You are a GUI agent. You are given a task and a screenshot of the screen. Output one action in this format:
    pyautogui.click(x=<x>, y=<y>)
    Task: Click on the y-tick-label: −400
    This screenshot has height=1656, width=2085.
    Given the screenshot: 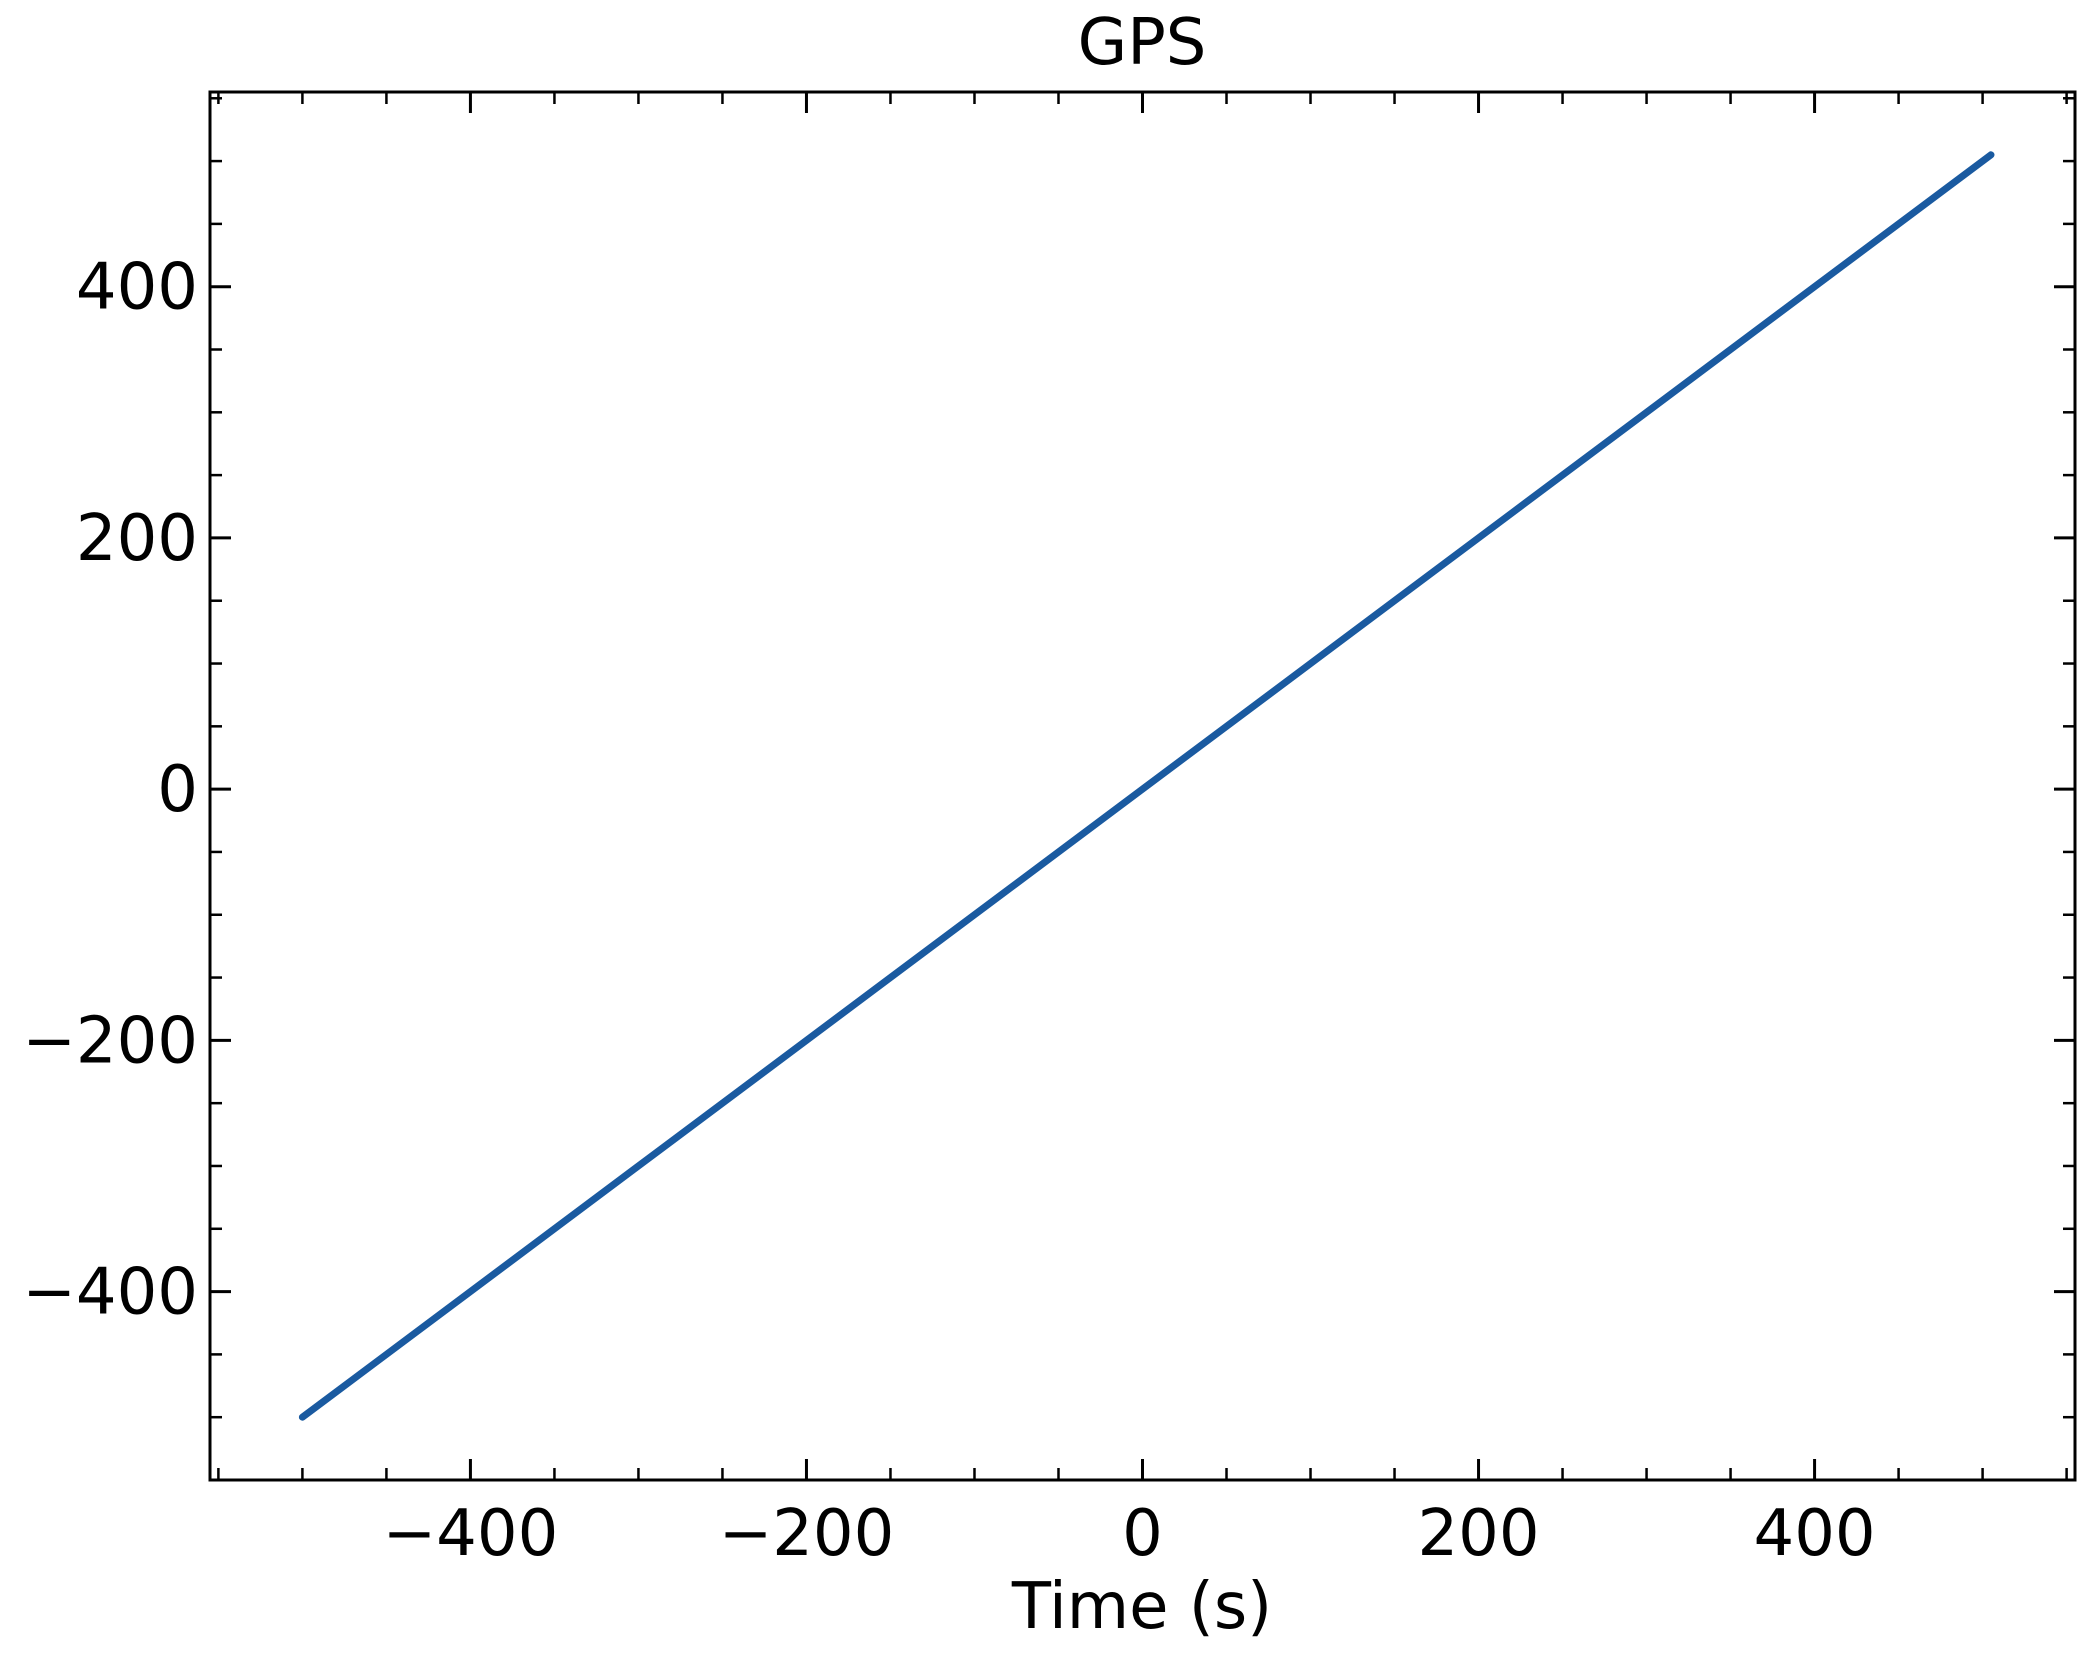 What is the action you would take?
    pyautogui.click(x=110, y=1293)
    